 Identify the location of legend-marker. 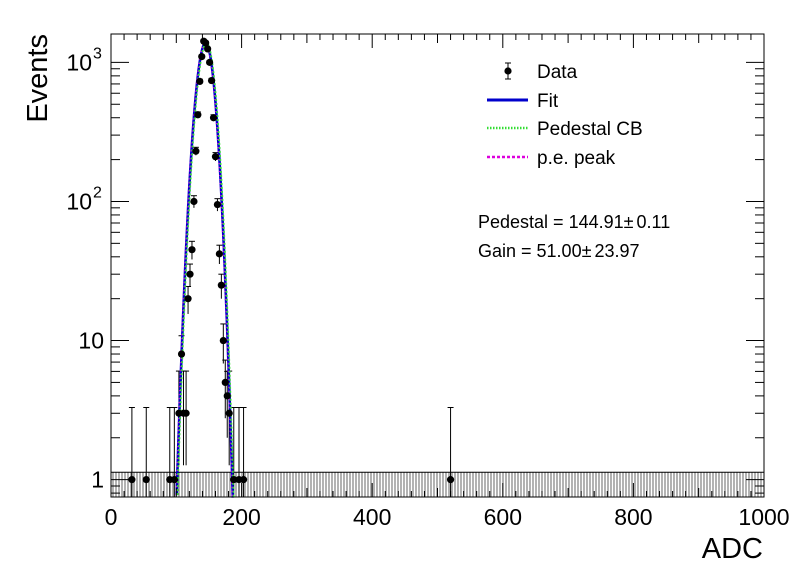
(508, 71).